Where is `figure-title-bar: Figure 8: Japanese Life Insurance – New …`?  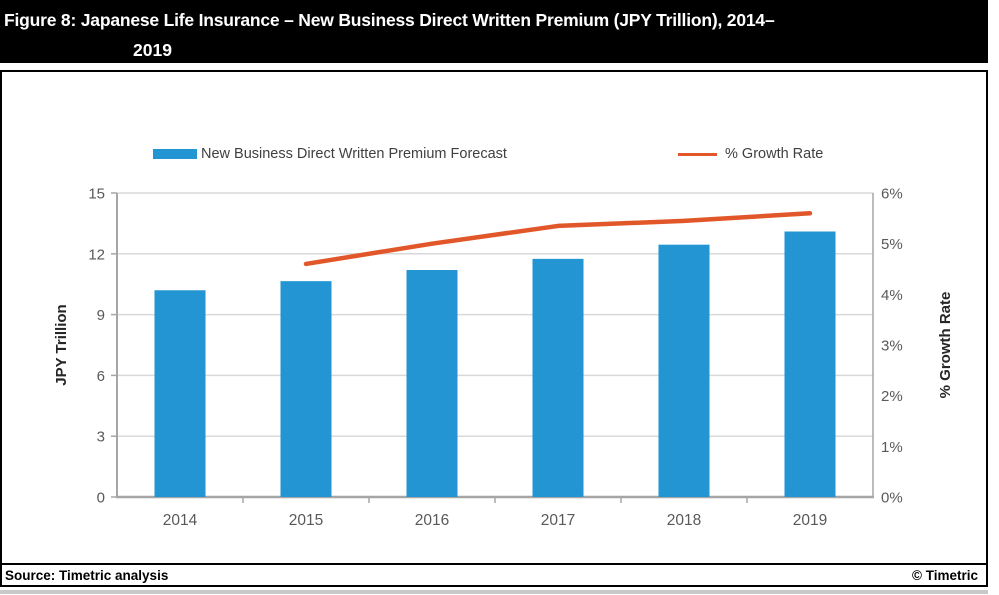 figure-title-bar: Figure 8: Japanese Life Insurance – New … is located at coordinates (494, 31).